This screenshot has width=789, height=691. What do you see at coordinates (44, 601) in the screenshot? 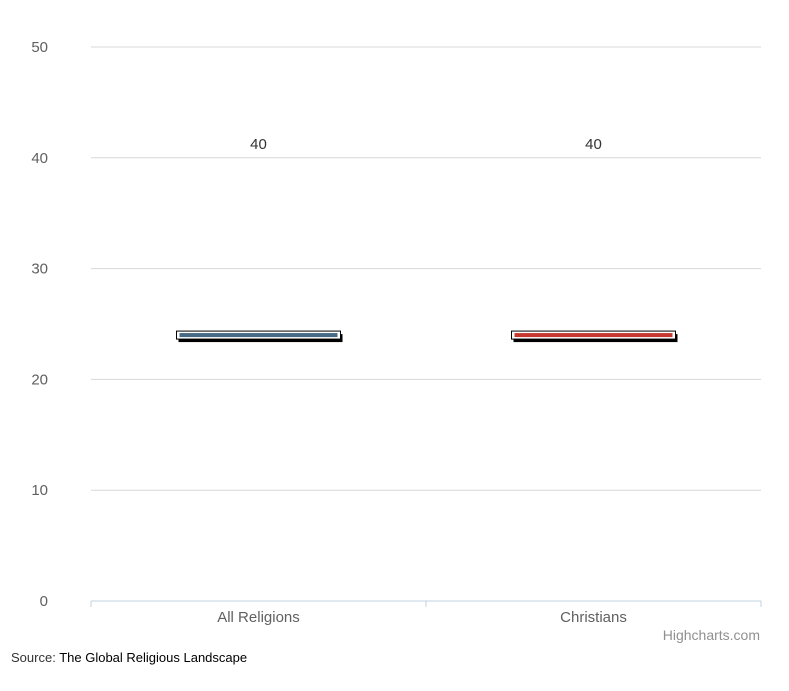
I see `y-tick-label: 0` at bounding box center [44, 601].